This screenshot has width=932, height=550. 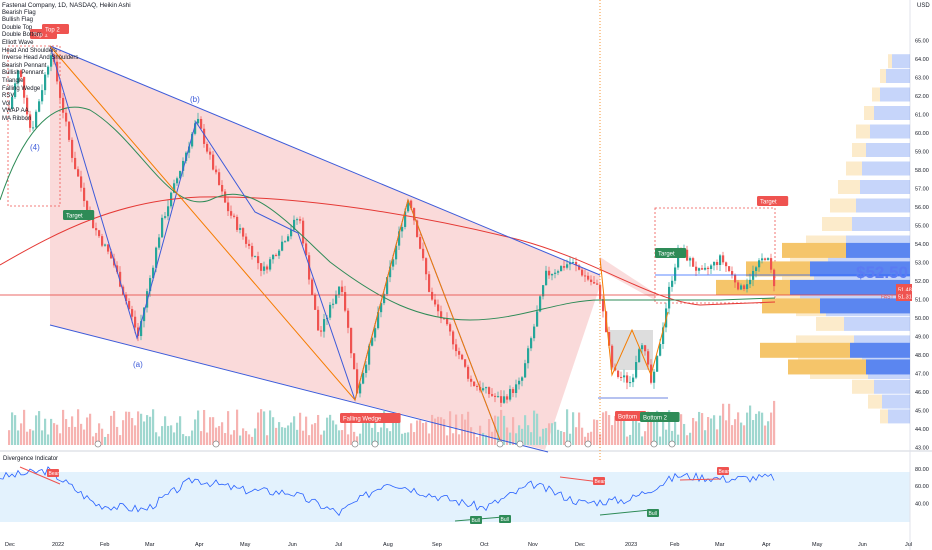 I want to click on time-tick: Sep, so click(x=437, y=545).